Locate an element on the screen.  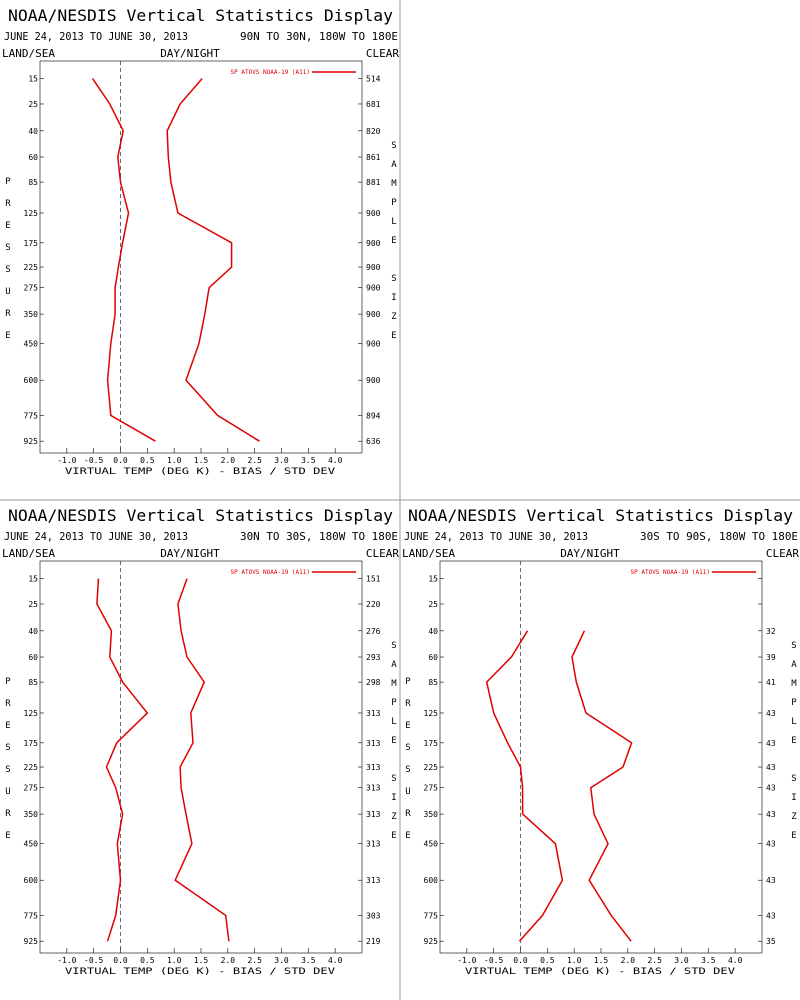
x-tick-label: 2.0 is located at coordinates (628, 960).